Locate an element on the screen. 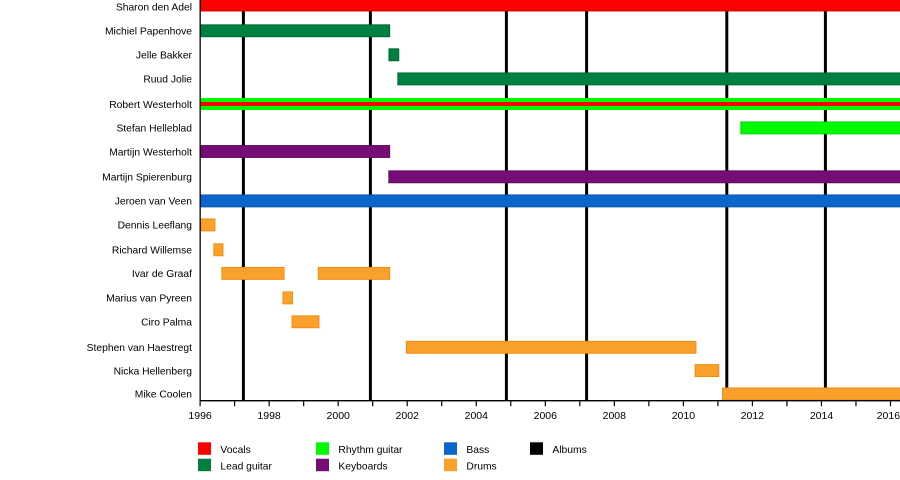  svg-text: Rhythm guitar is located at coordinates (370, 450).